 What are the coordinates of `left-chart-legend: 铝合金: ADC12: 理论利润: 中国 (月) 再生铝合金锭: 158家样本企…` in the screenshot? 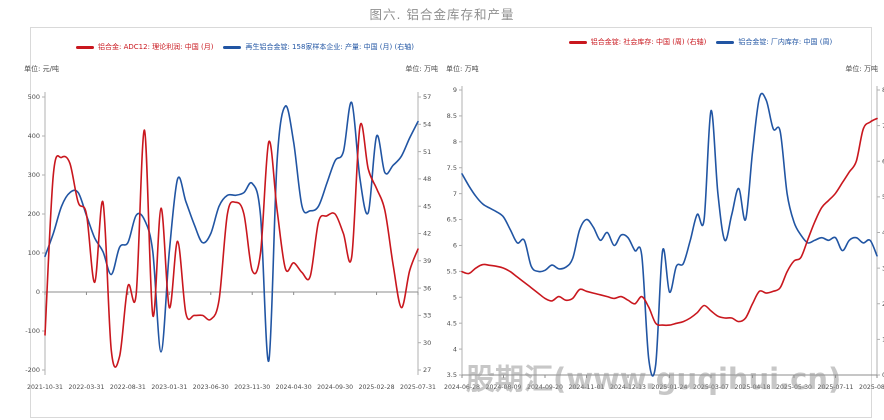 It's located at (245, 47).